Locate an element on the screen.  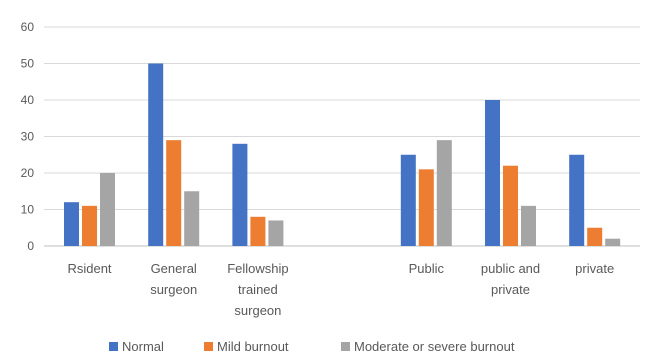
legend-label: Normal is located at coordinates (143, 346).